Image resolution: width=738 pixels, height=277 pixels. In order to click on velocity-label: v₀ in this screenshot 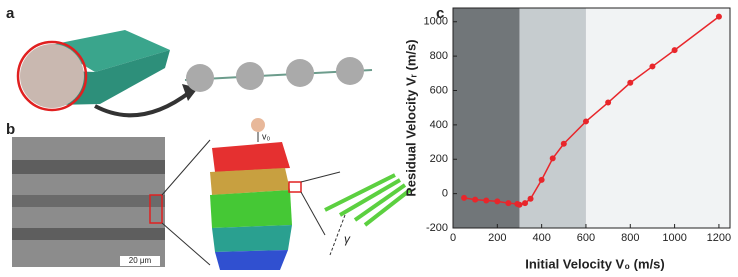, I will do `click(266, 136)`.